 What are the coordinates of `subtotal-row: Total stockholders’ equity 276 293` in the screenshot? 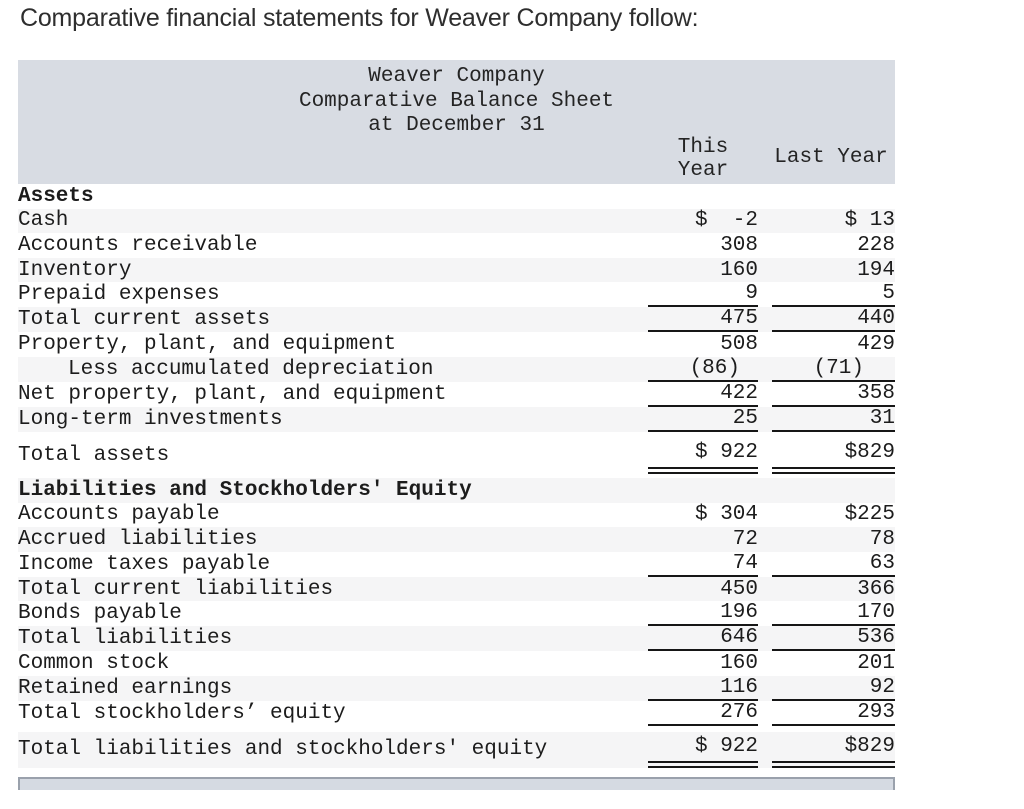 It's located at (456, 713).